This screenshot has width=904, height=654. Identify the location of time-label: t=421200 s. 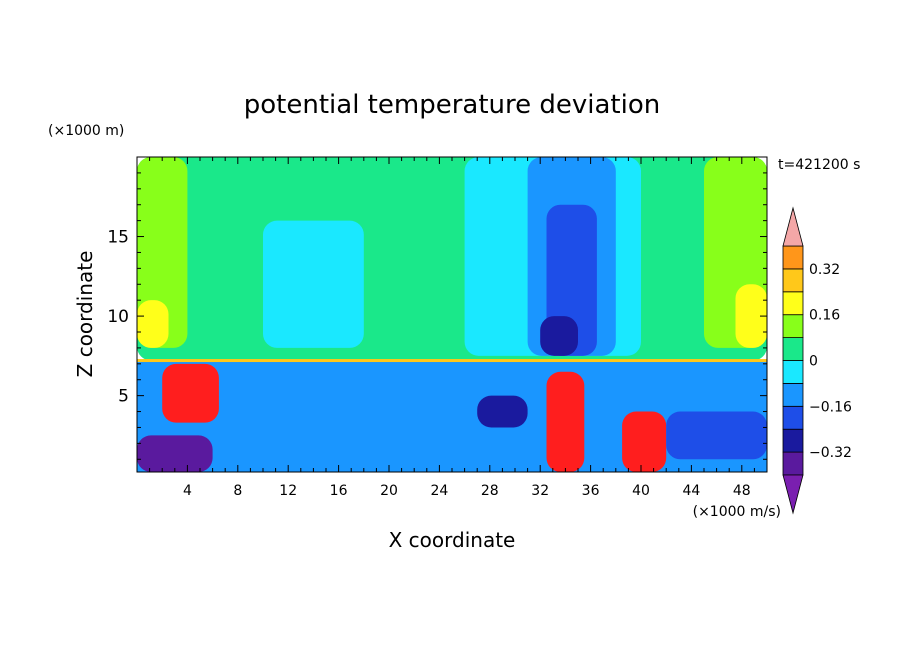
(819, 165).